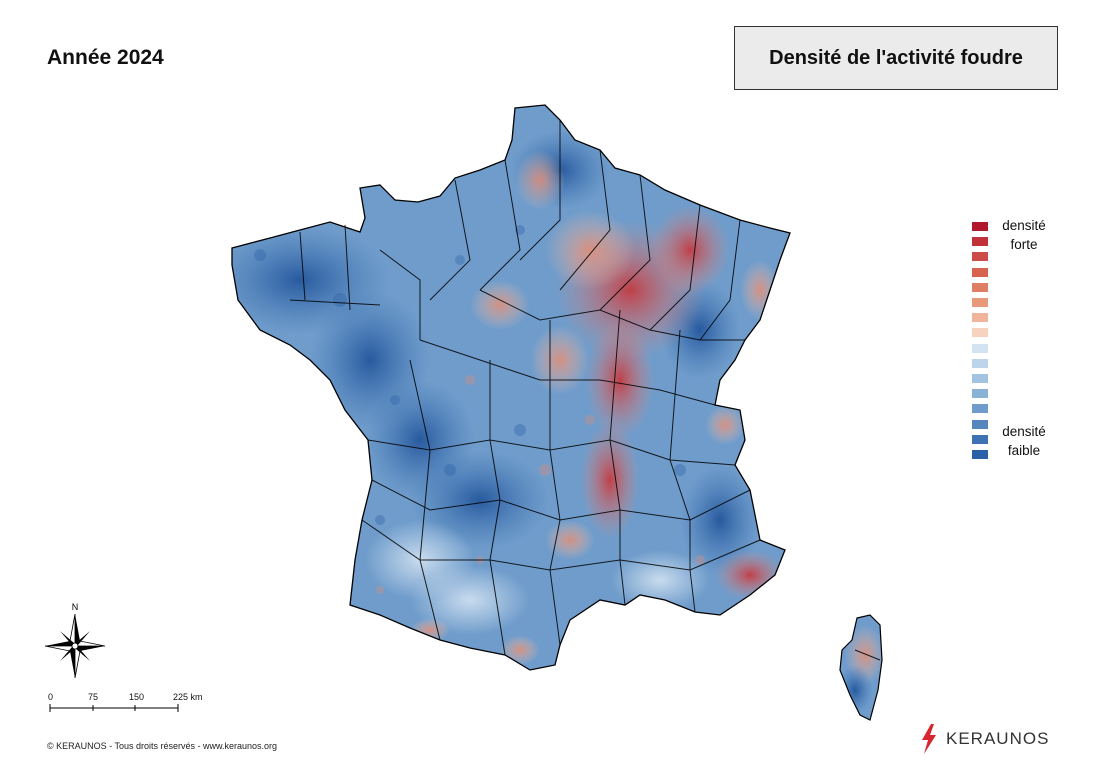 The height and width of the screenshot is (777, 1099). Describe the element at coordinates (188, 697) in the screenshot. I see `scale-tick-225: 225 km` at that location.